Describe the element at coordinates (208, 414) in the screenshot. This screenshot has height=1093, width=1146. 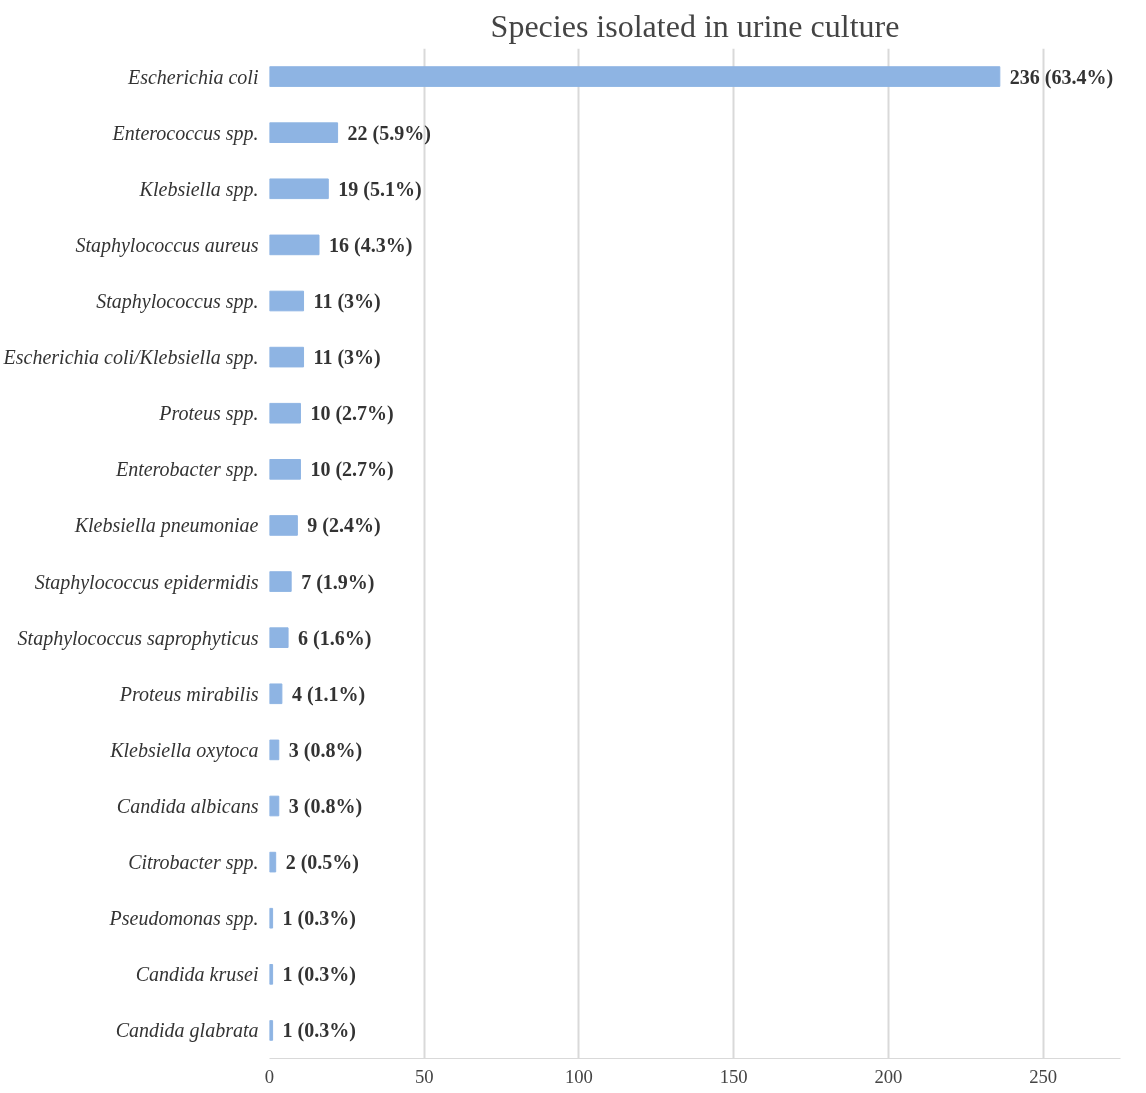
I see `y-tick-label: Proteus spp.` at that location.